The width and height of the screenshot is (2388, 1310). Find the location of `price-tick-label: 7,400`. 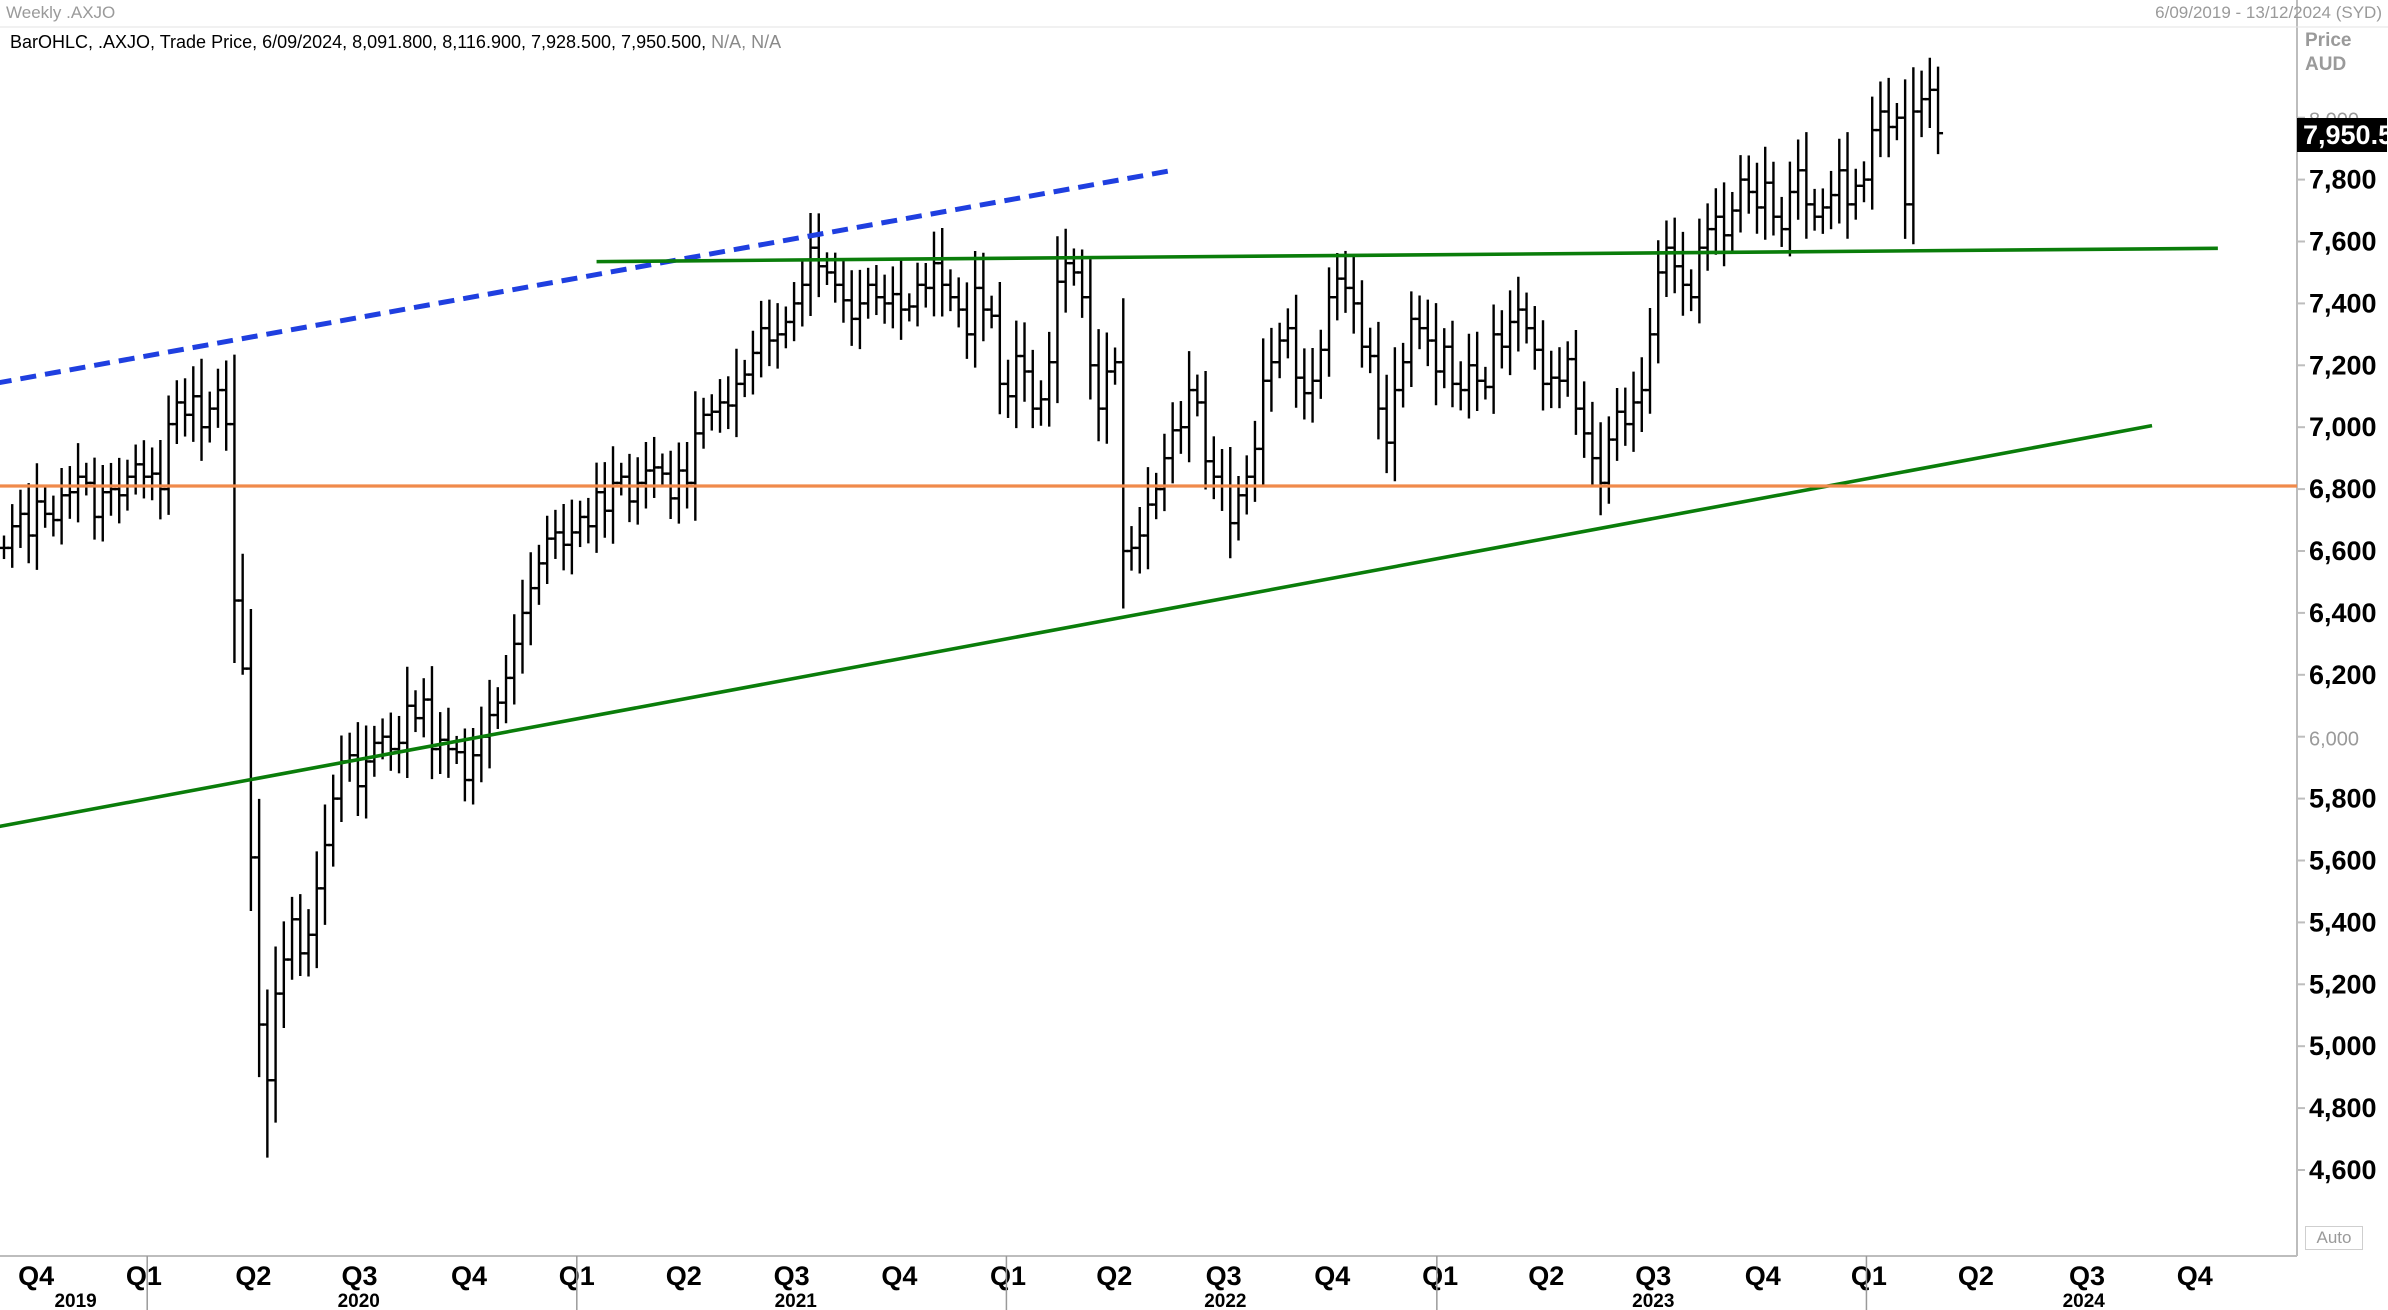

price-tick-label: 7,400 is located at coordinates (2343, 303).